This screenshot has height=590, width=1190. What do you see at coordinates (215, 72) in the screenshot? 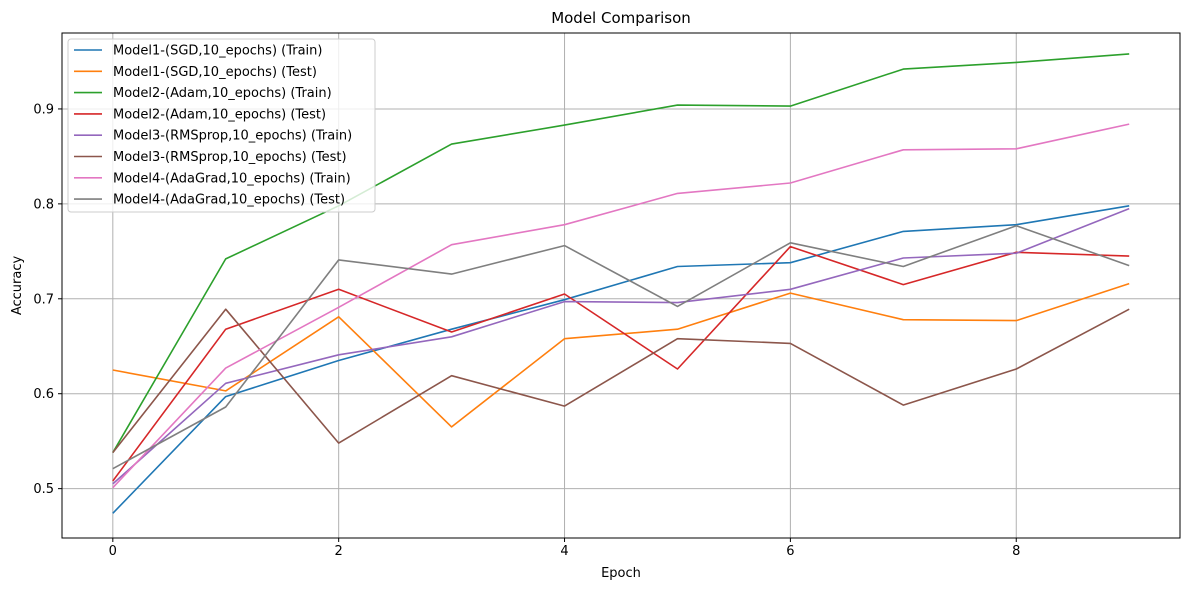
I see `legend-label-2: Model1-(SGD,10_epochs) (Test)` at bounding box center [215, 72].